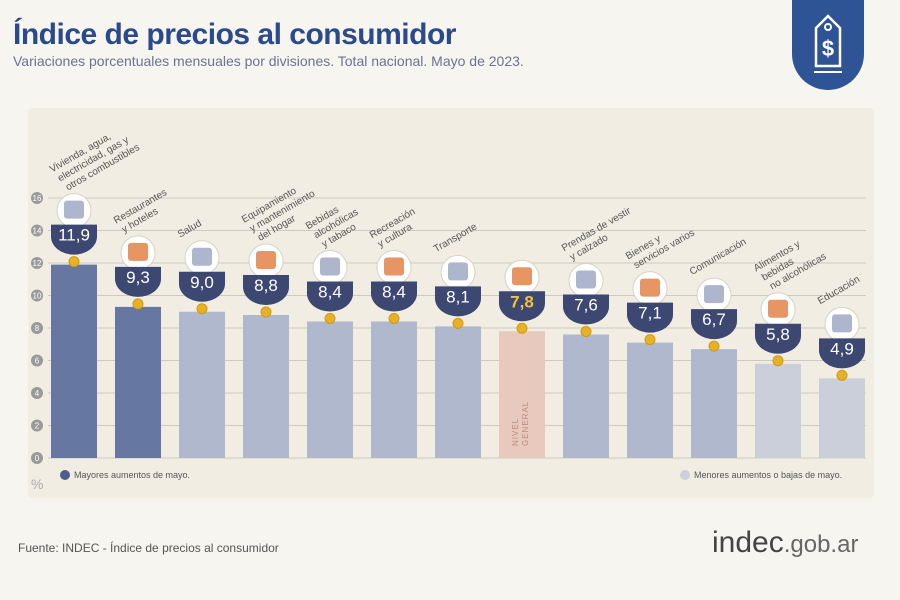 This screenshot has width=900, height=600. I want to click on legend-swatch-high, so click(65, 475).